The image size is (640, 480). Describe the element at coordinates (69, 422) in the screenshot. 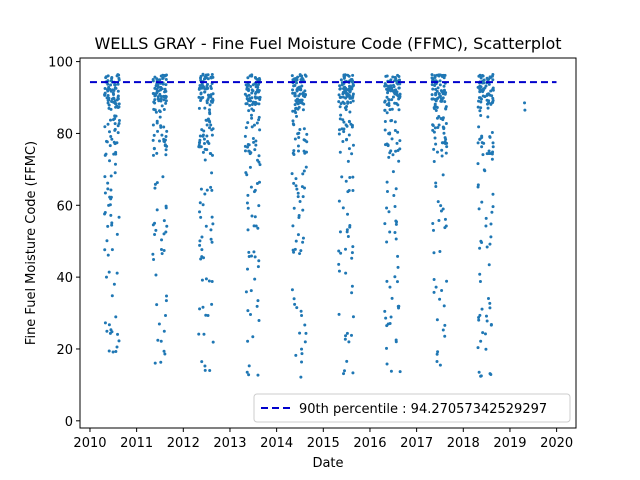

I see `y-tick-label: 0` at that location.